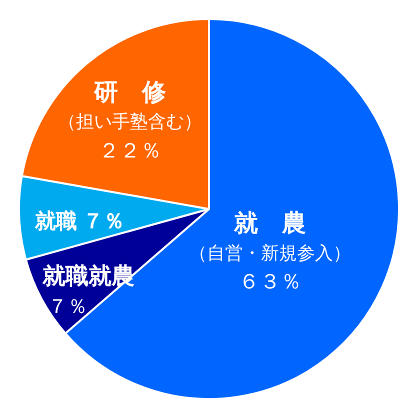 The width and height of the screenshot is (416, 416). I want to click on data-label: ７％, so click(67, 307).